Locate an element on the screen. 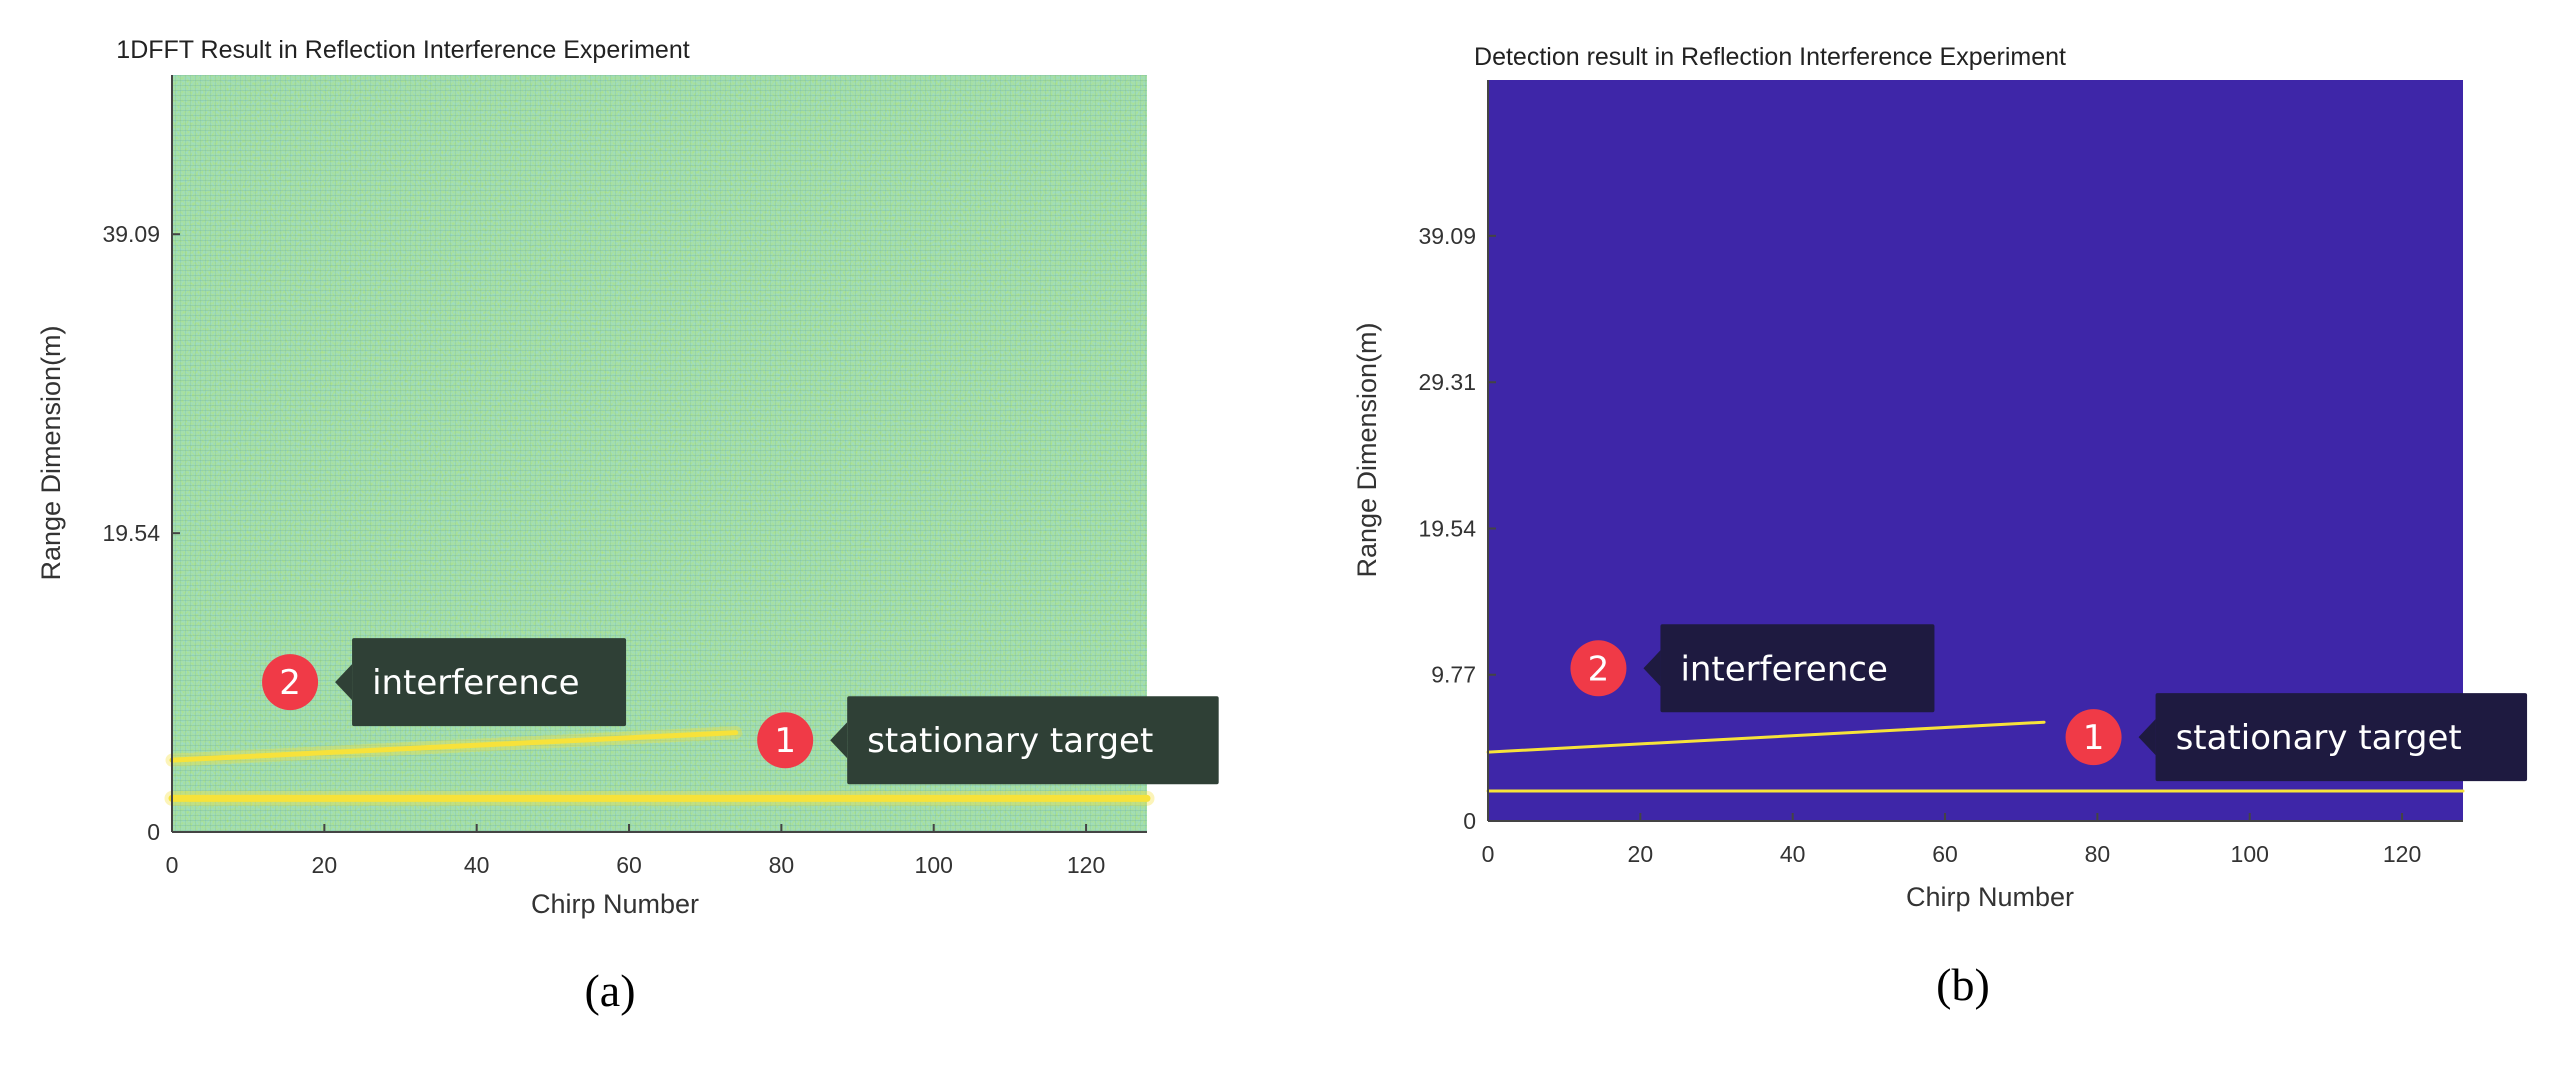  chart-a-xlabel: Chirp Number is located at coordinates (615, 904).